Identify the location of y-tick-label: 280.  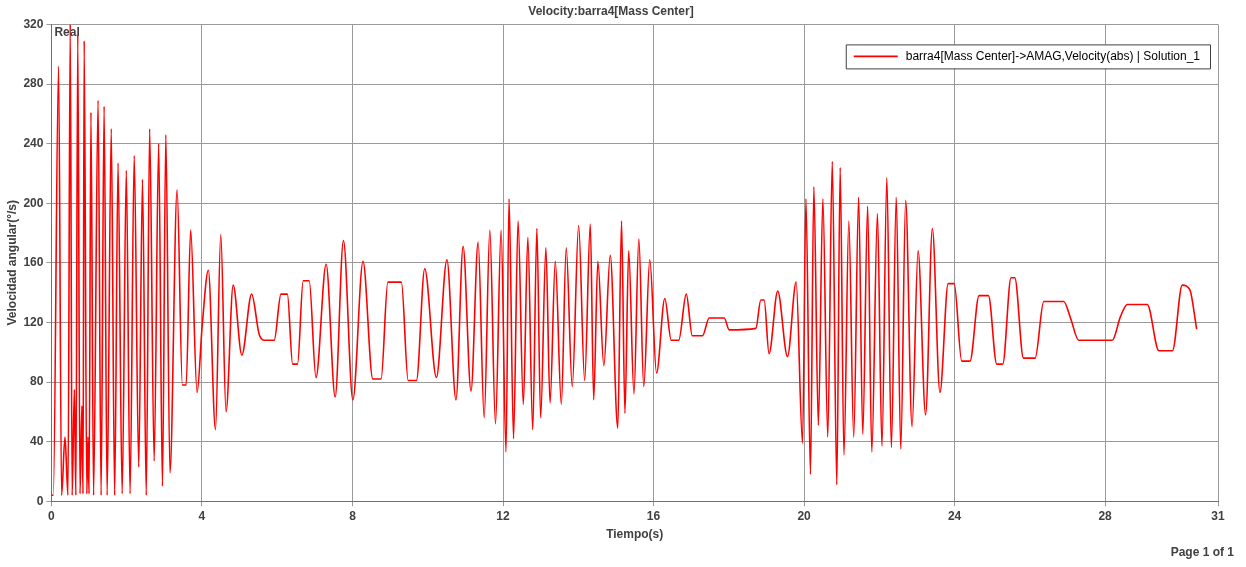
(33, 83).